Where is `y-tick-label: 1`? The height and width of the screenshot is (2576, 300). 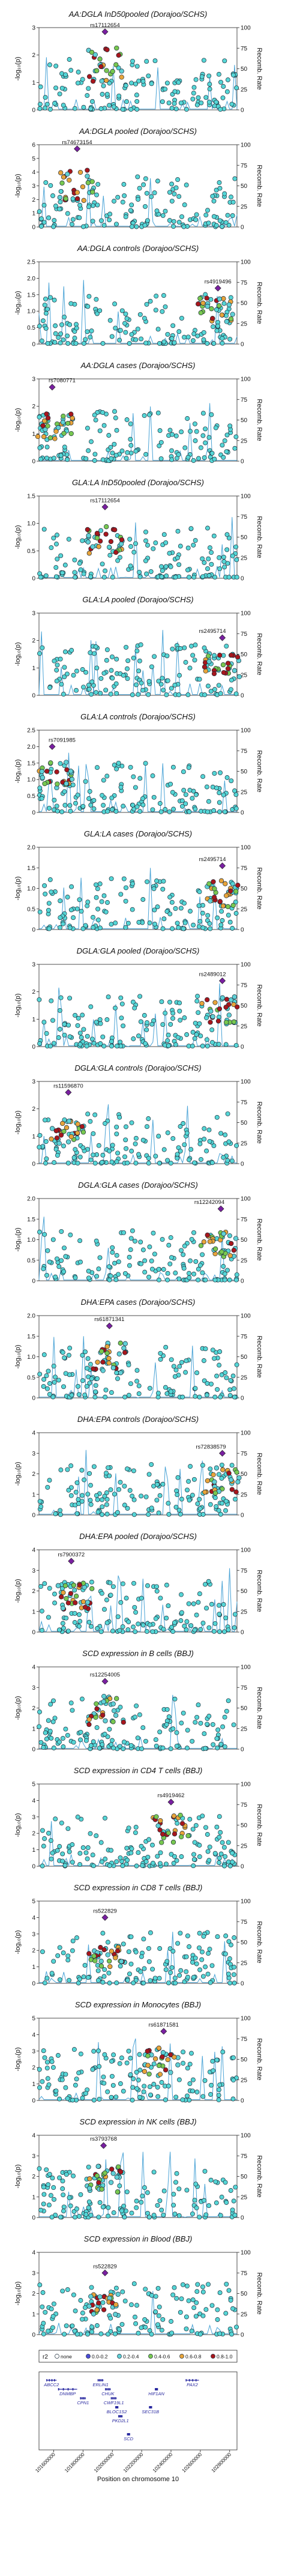
y-tick-label: 1 is located at coordinates (33, 1495).